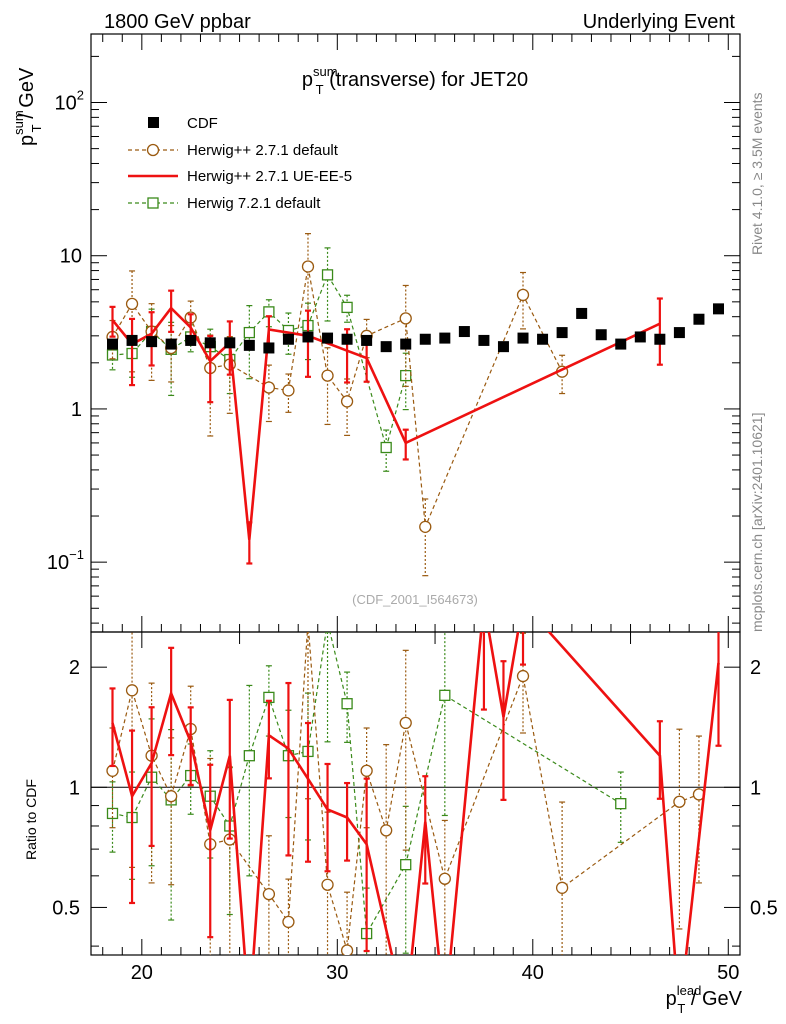  I want to click on legend-label-h271: Herwig++ 2.7.1 default, so click(263, 150).